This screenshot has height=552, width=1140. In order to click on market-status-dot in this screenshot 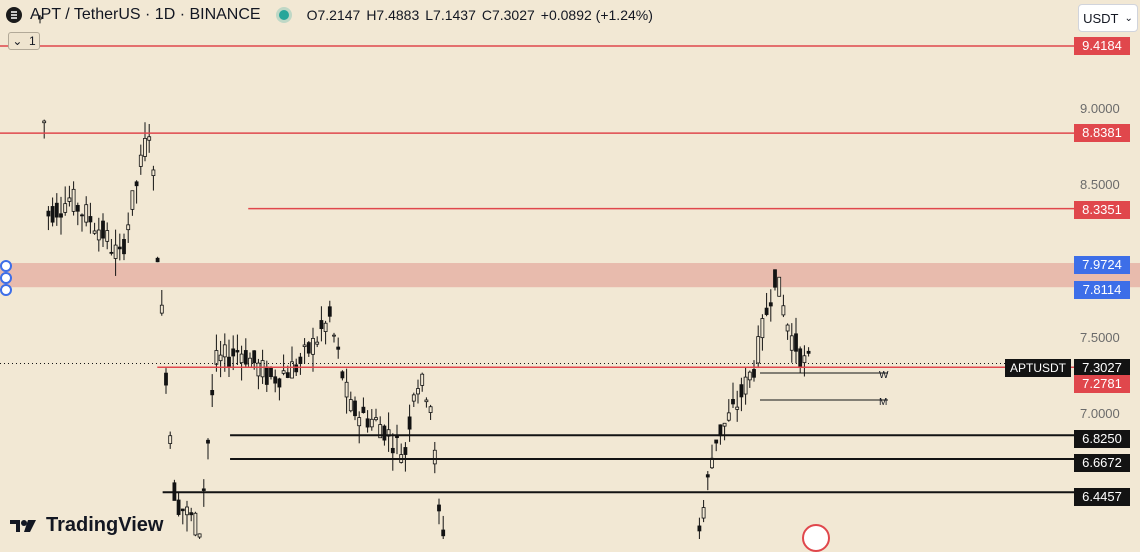, I will do `click(283, 15)`.